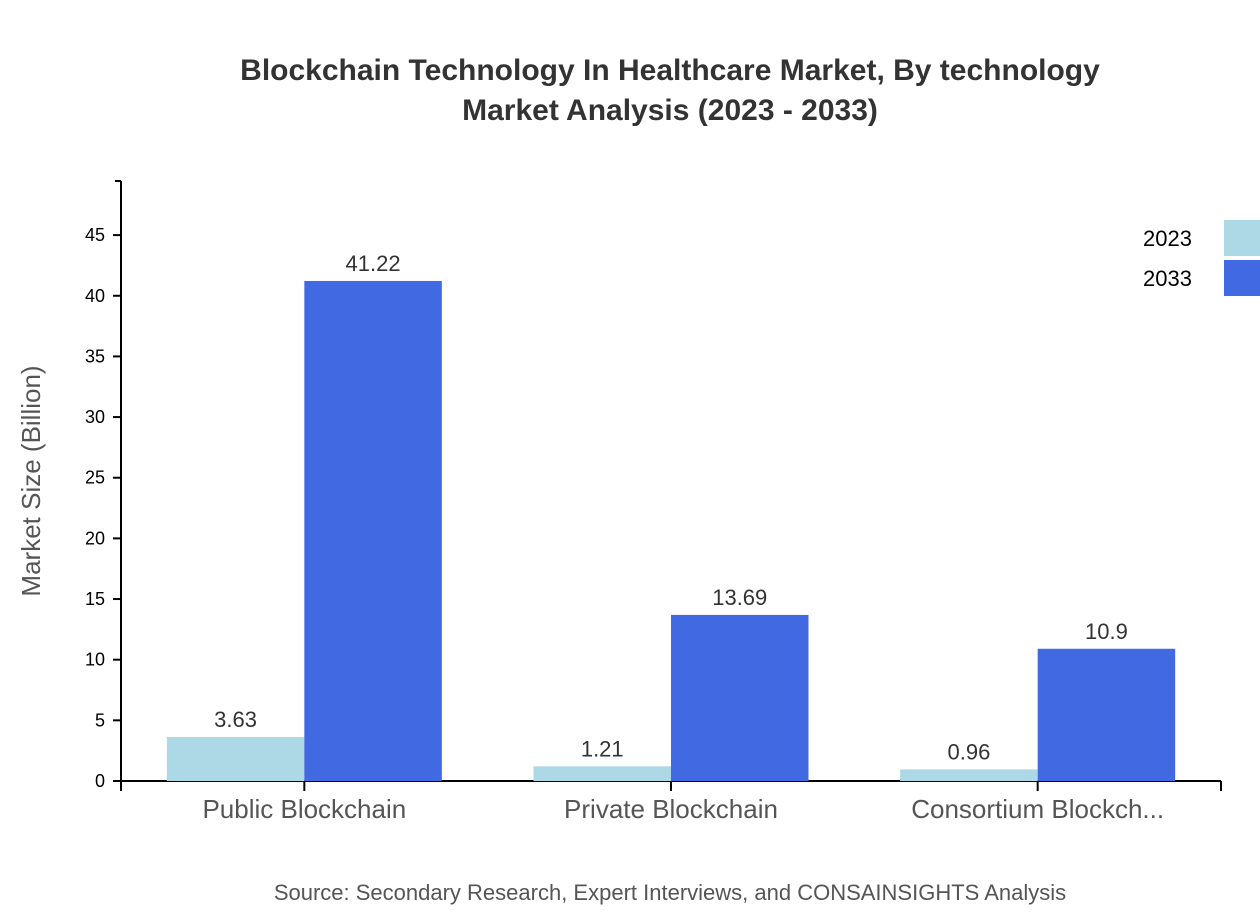 The image size is (1260, 920). What do you see at coordinates (95, 599) in the screenshot?
I see `y-tick-label: 15` at bounding box center [95, 599].